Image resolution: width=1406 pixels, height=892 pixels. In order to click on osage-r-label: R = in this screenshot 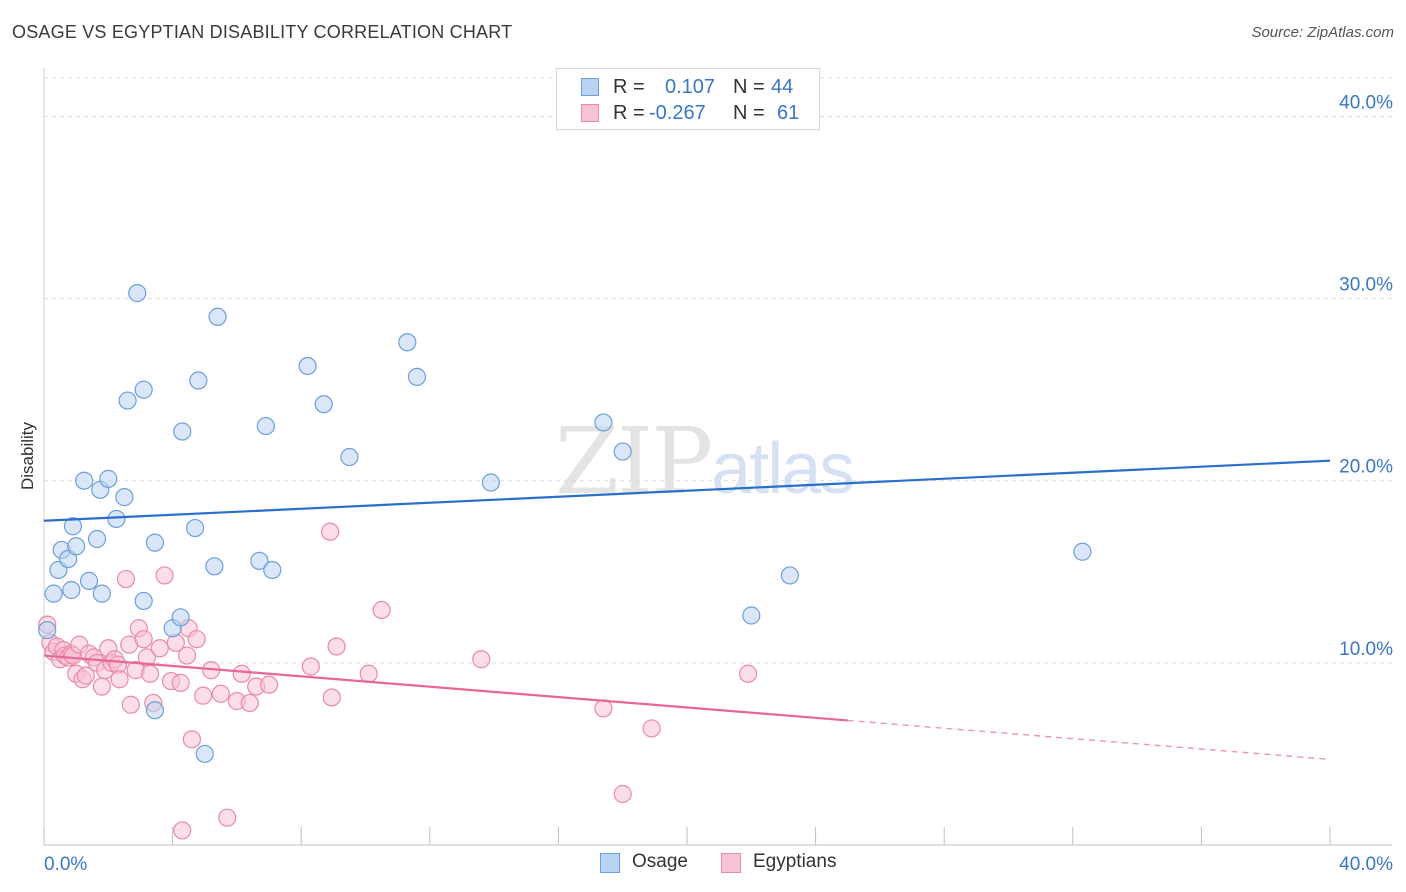, I will do `click(629, 87)`.